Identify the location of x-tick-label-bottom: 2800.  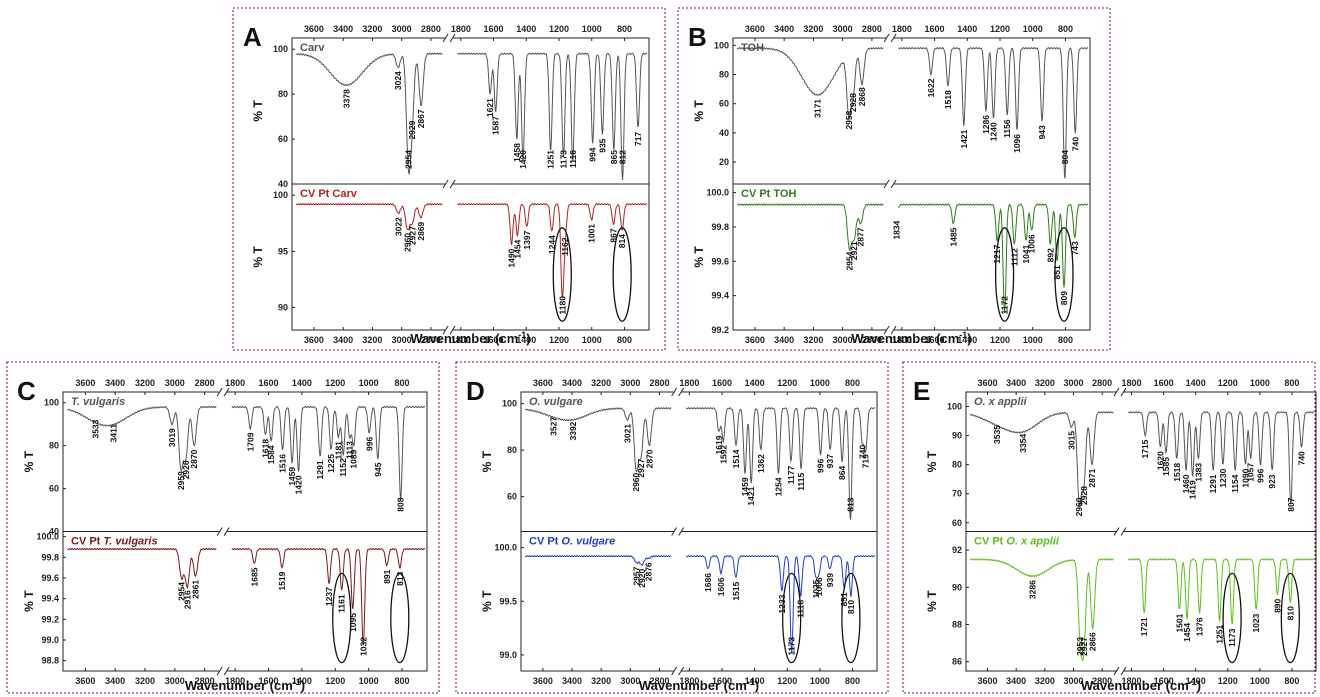
(1102, 681).